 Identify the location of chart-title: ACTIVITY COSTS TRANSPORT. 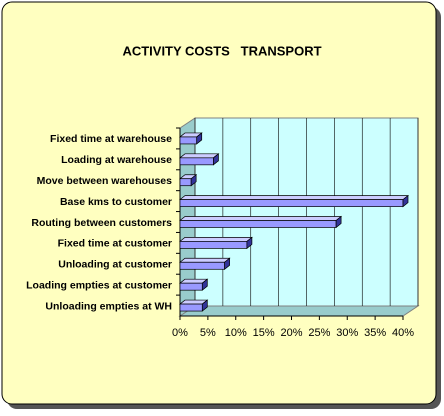
(221, 50).